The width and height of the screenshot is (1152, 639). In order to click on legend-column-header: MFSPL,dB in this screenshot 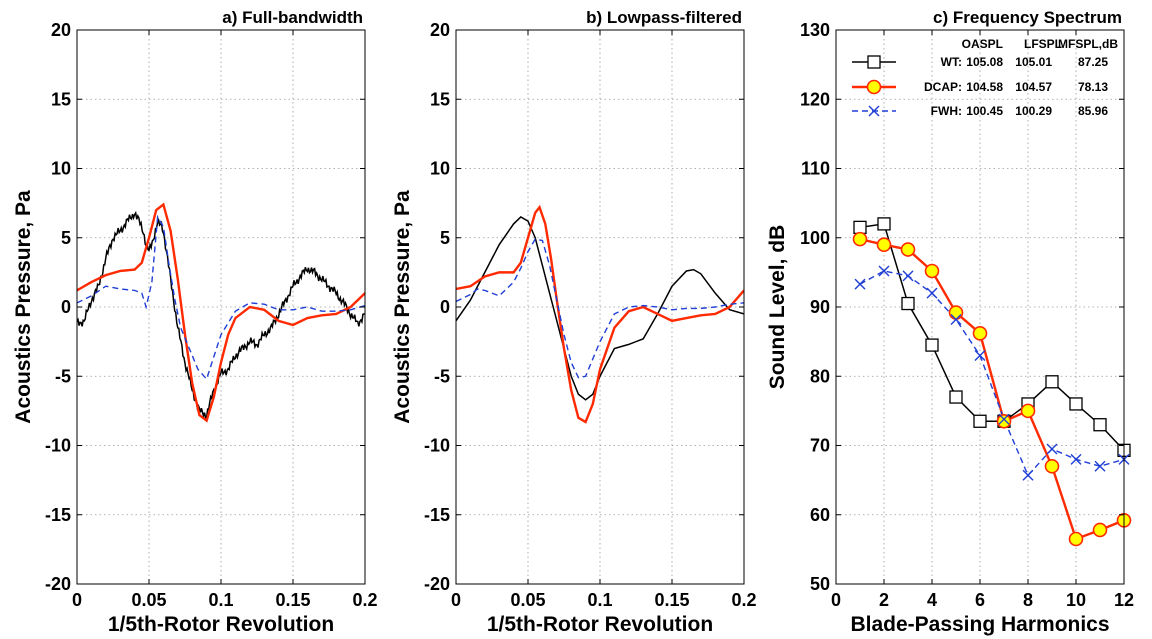, I will do `click(1088, 44)`.